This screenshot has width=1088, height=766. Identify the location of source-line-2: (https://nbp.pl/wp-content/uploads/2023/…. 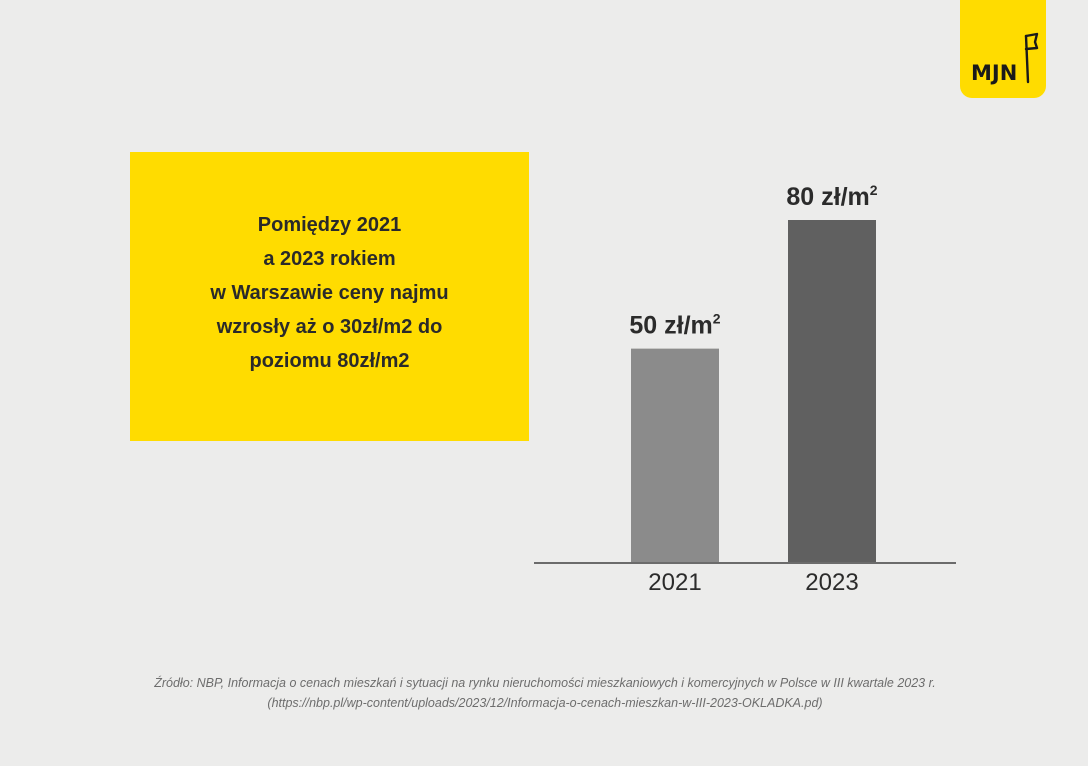
(545, 703).